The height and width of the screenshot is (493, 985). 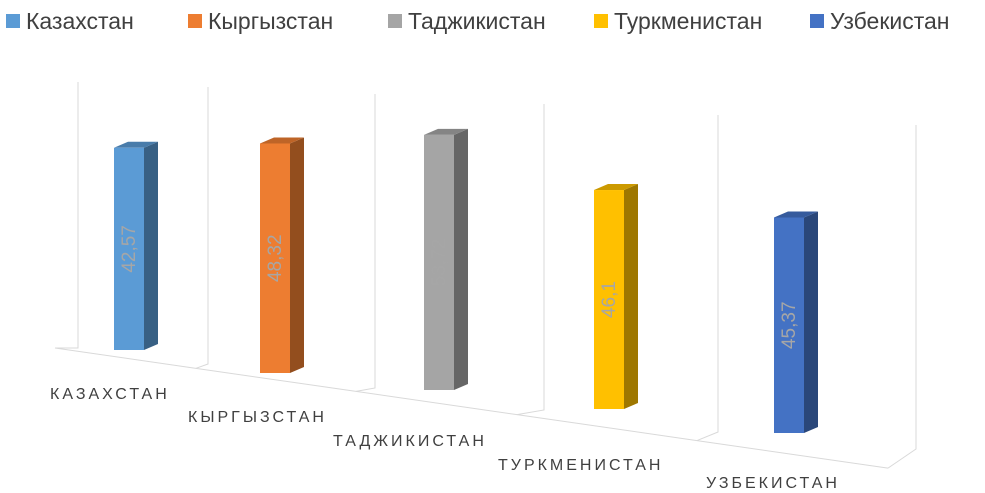 I want to click on legend-label: Узбекистан, so click(x=890, y=21).